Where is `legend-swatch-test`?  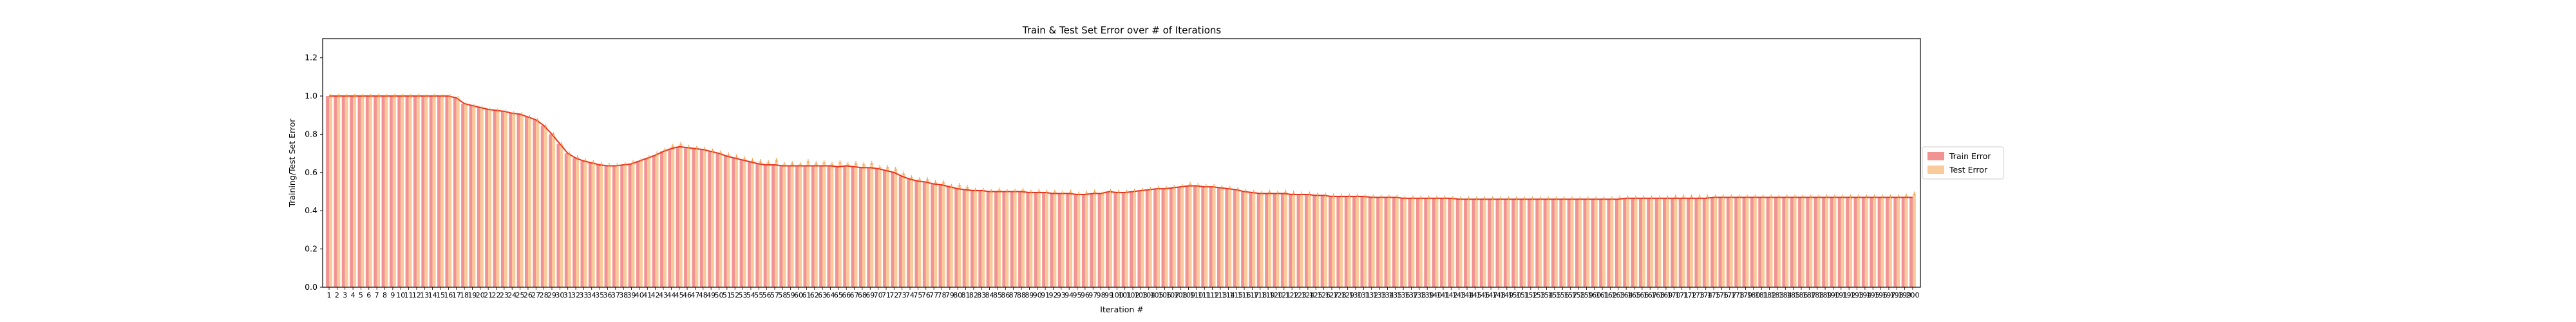 legend-swatch-test is located at coordinates (1935, 170).